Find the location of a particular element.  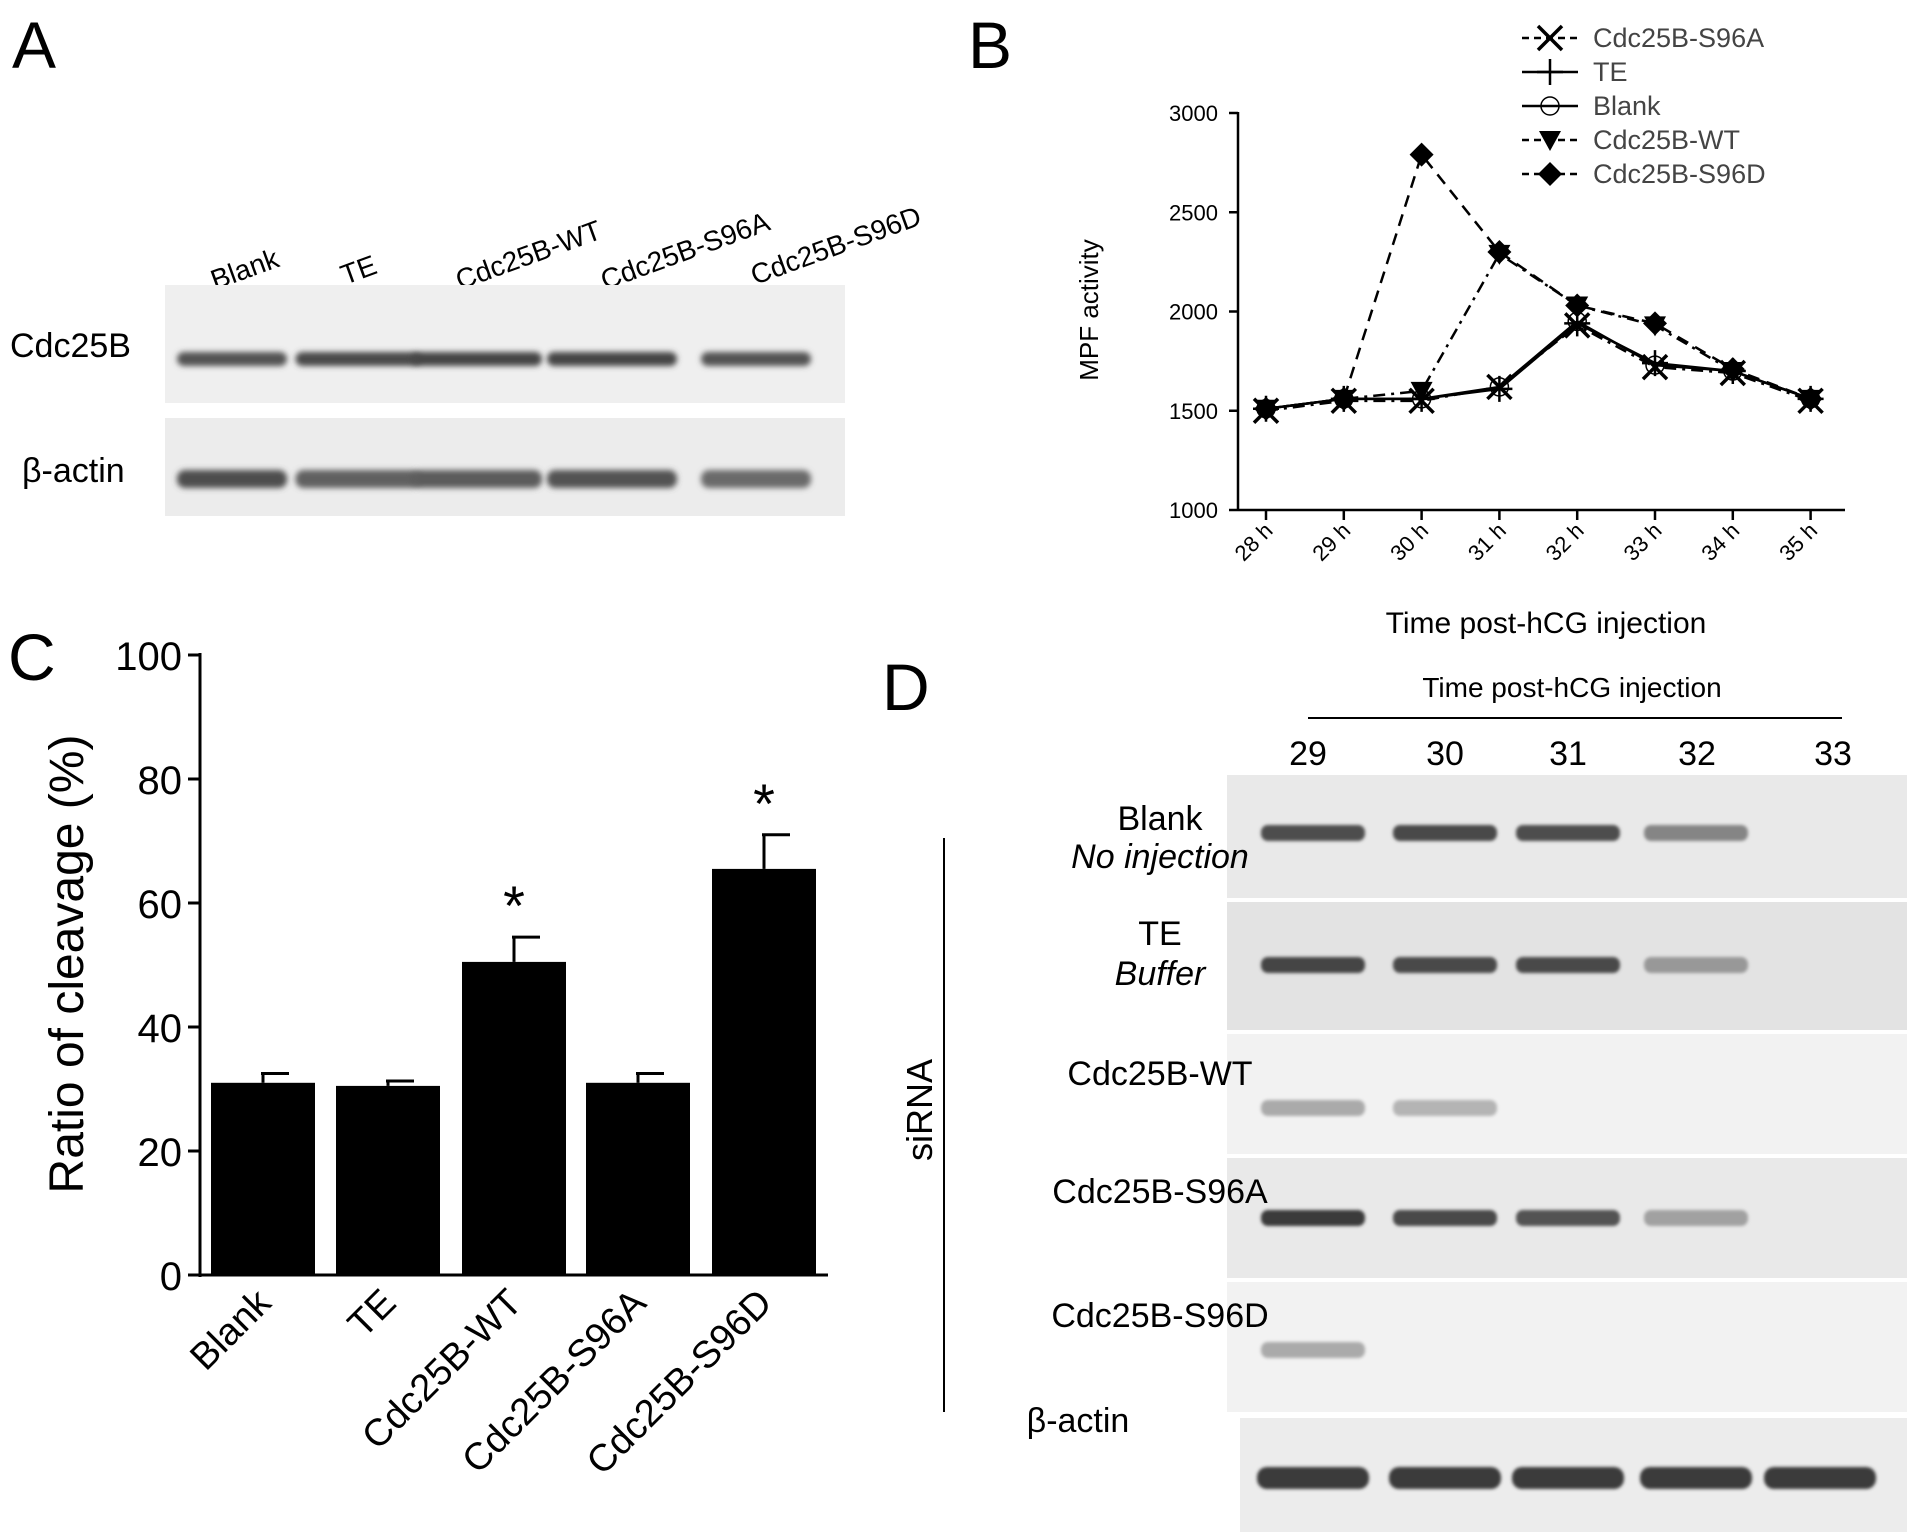

panel-b-x-tick-label: 35 h is located at coordinates (1798, 542).